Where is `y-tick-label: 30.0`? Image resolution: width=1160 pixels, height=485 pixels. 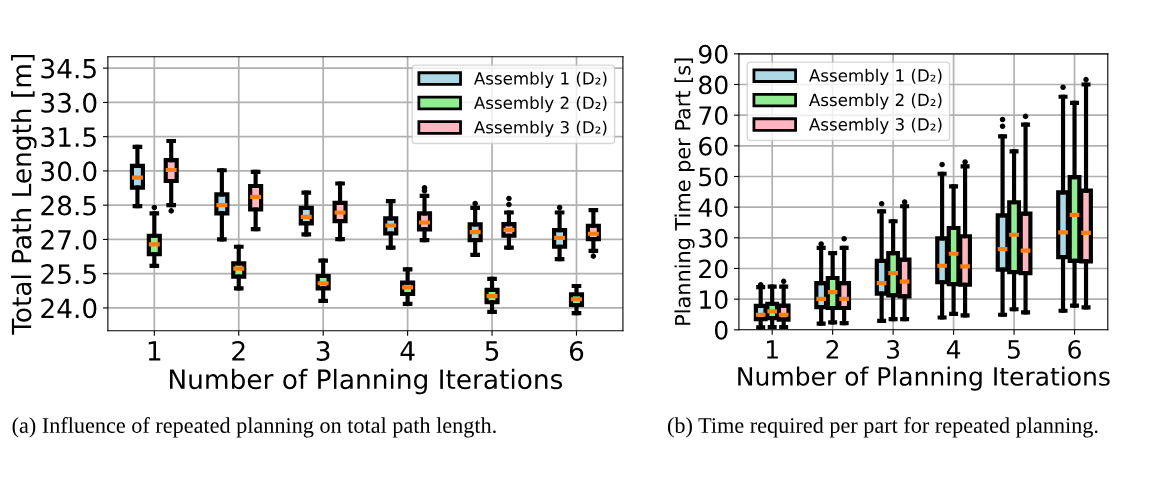
y-tick-label: 30.0 is located at coordinates (69, 171).